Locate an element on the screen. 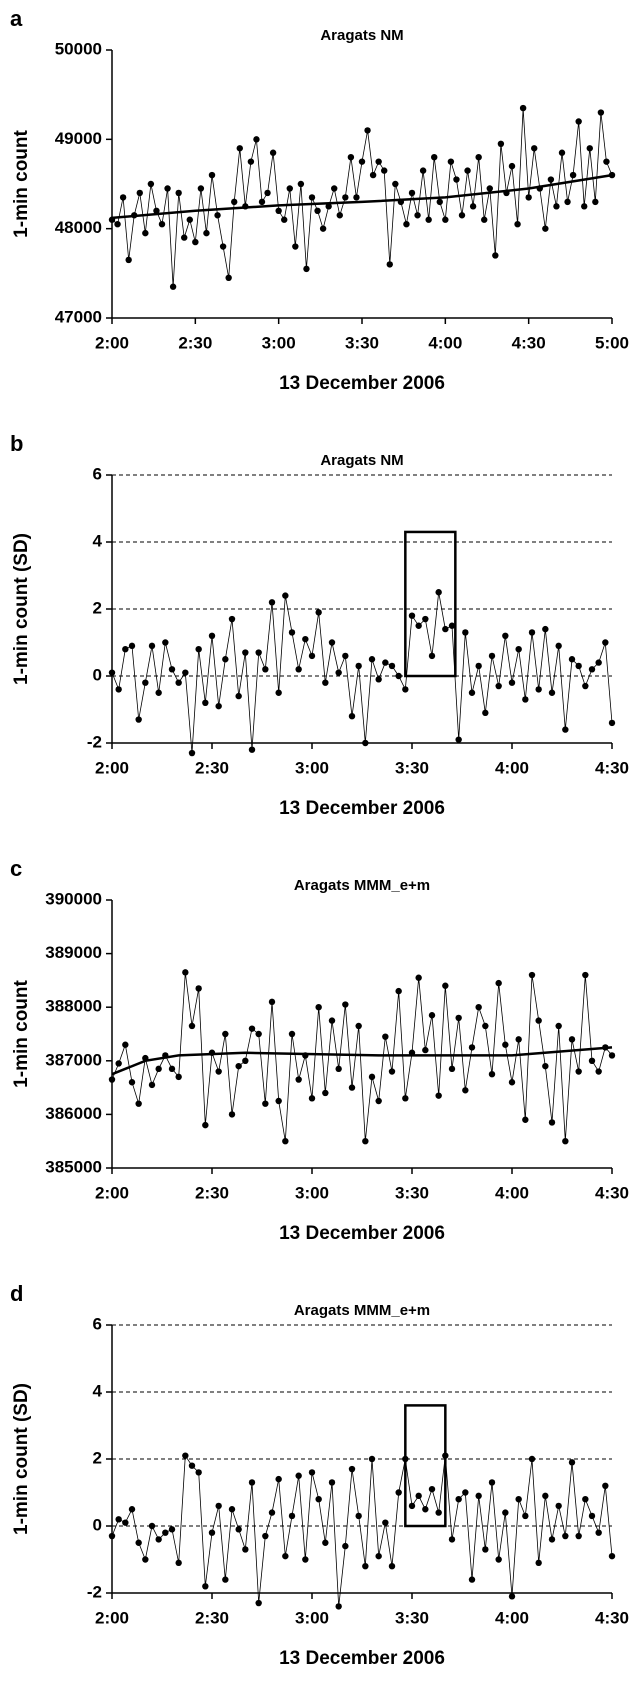 This screenshot has width=638, height=1699. x-tick-label: 4:00 is located at coordinates (512, 1617).